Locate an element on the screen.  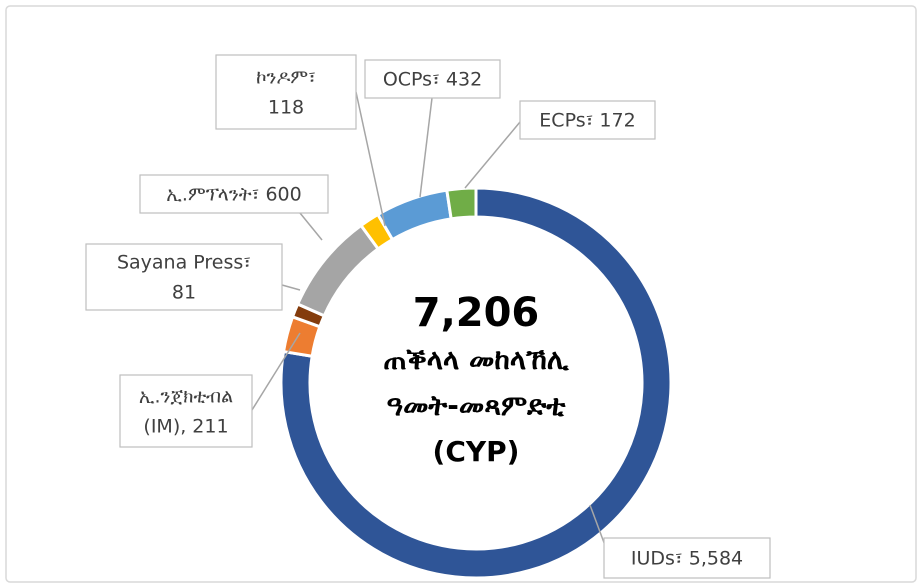
data-label: (IM), 211 is located at coordinates (185, 427).